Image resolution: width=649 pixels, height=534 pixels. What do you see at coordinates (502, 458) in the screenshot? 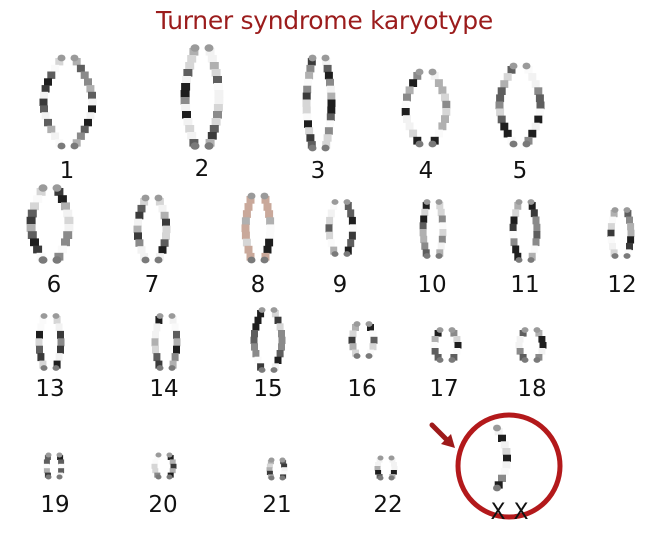
I see `x-chromosome` at bounding box center [502, 458].